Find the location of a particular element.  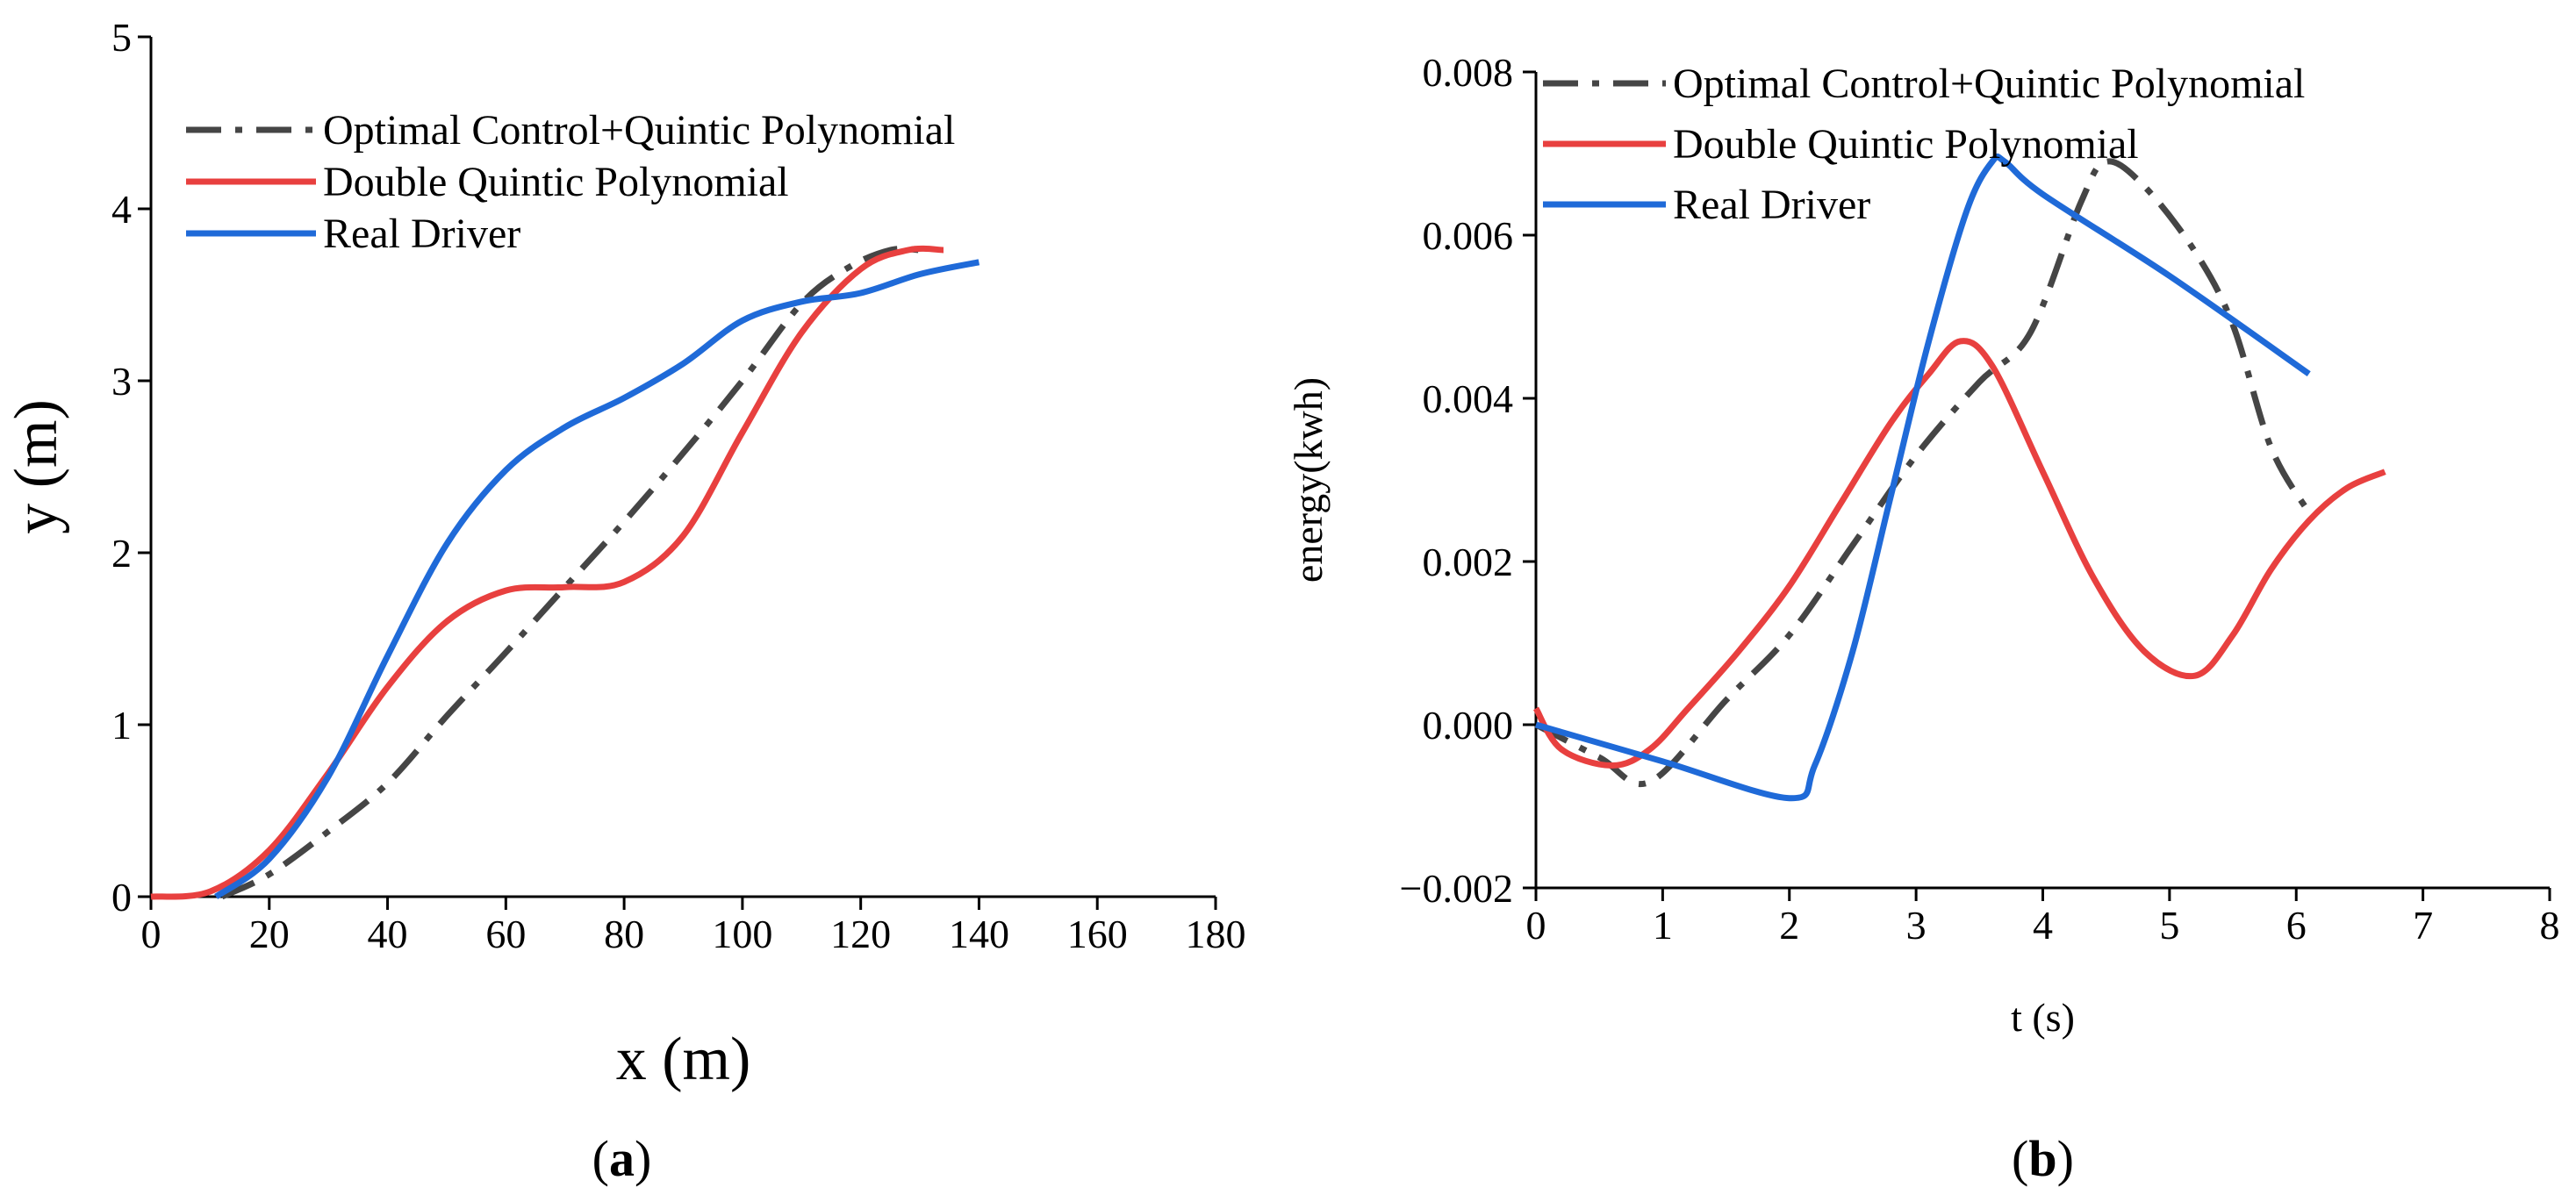

y-tick-label: 1 is located at coordinates (122, 725).